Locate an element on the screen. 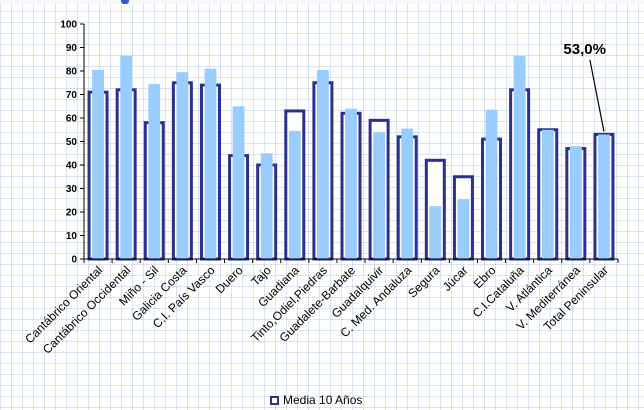  y-tick-label: 10 is located at coordinates (72, 236).